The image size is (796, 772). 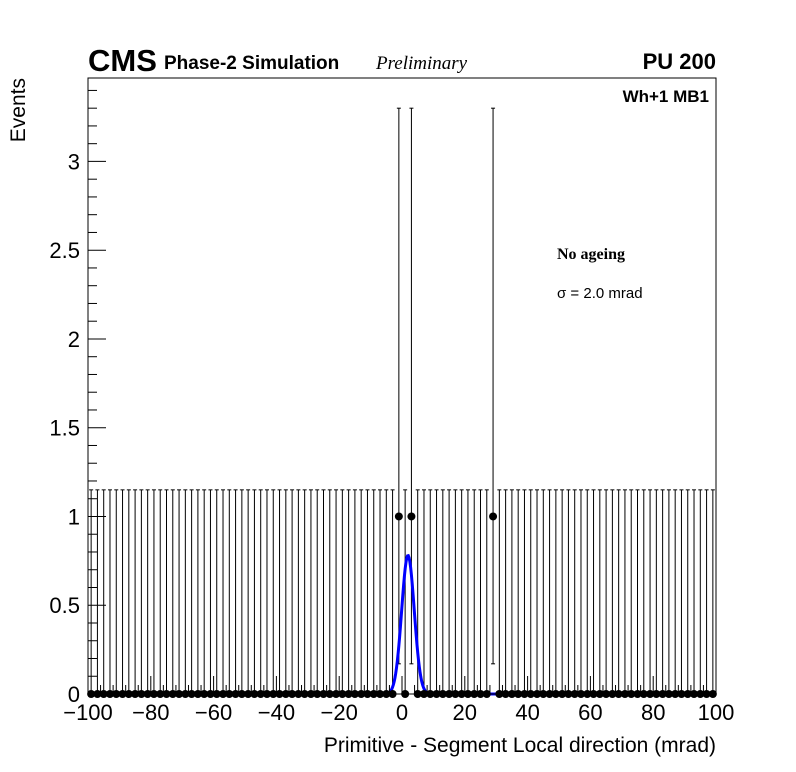 What do you see at coordinates (18, 110) in the screenshot?
I see `y-axis-label: Events` at bounding box center [18, 110].